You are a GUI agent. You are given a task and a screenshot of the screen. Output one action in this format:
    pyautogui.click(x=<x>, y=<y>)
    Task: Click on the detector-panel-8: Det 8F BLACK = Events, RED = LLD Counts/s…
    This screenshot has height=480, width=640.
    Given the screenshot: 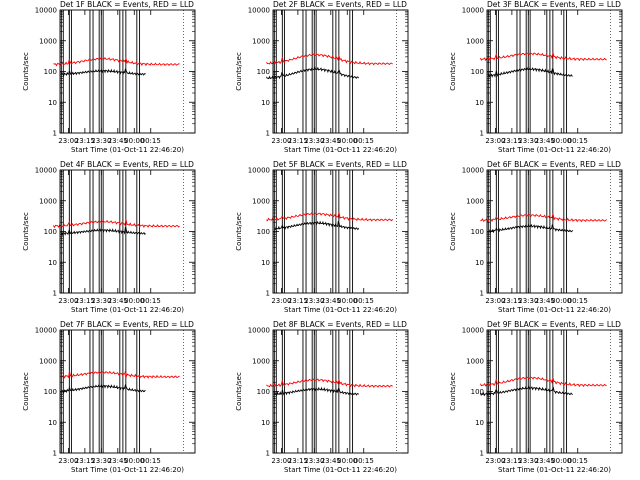 What is the action you would take?
    pyautogui.click(x=322, y=397)
    